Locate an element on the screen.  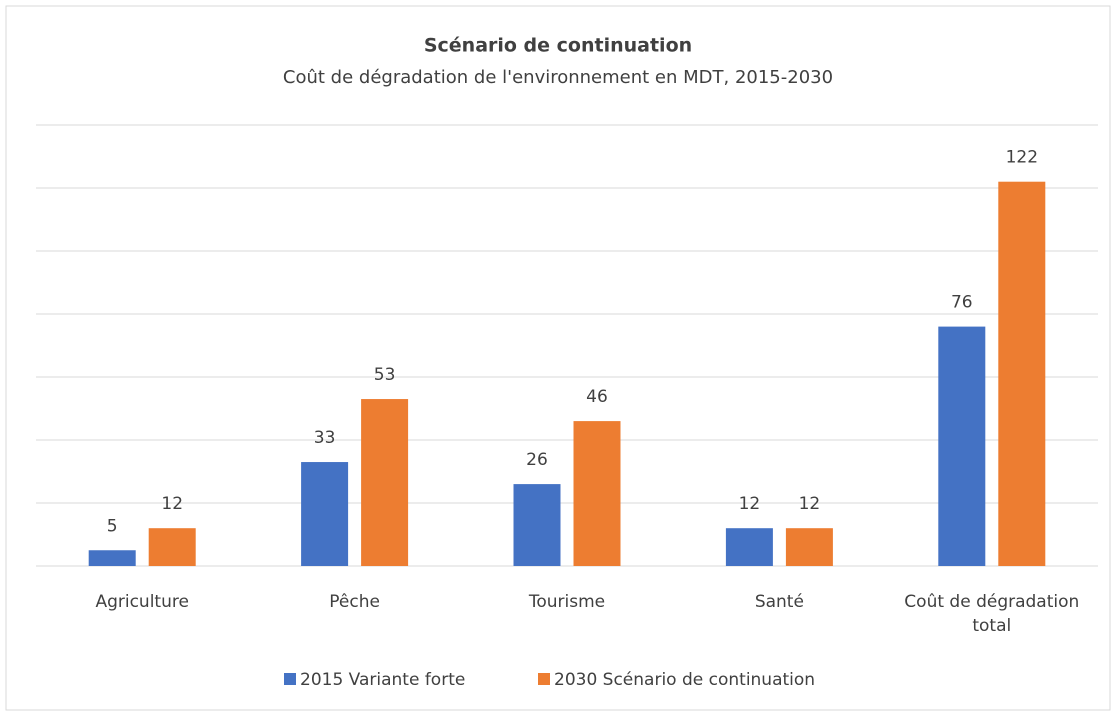
x-tick-label: Santé is located at coordinates (779, 602).